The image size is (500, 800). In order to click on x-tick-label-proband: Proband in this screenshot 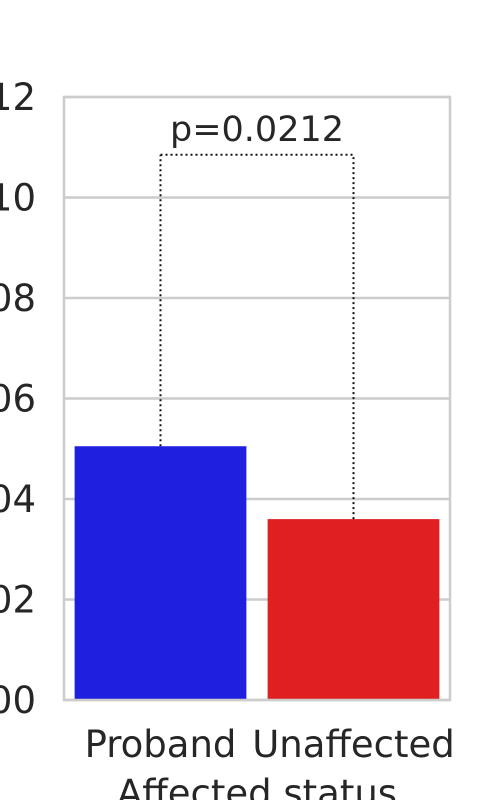, I will do `click(161, 744)`.